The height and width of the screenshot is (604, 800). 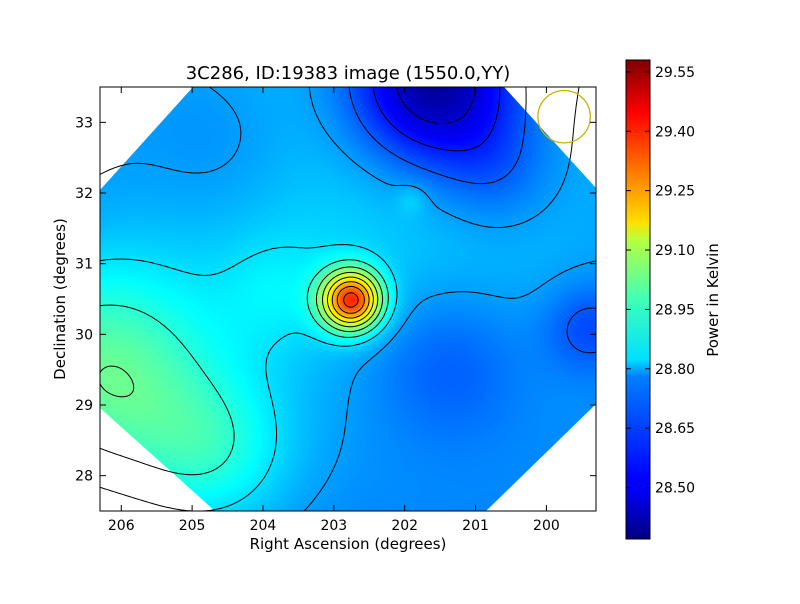 What do you see at coordinates (84, 335) in the screenshot?
I see `y-tick-label: 30` at bounding box center [84, 335].